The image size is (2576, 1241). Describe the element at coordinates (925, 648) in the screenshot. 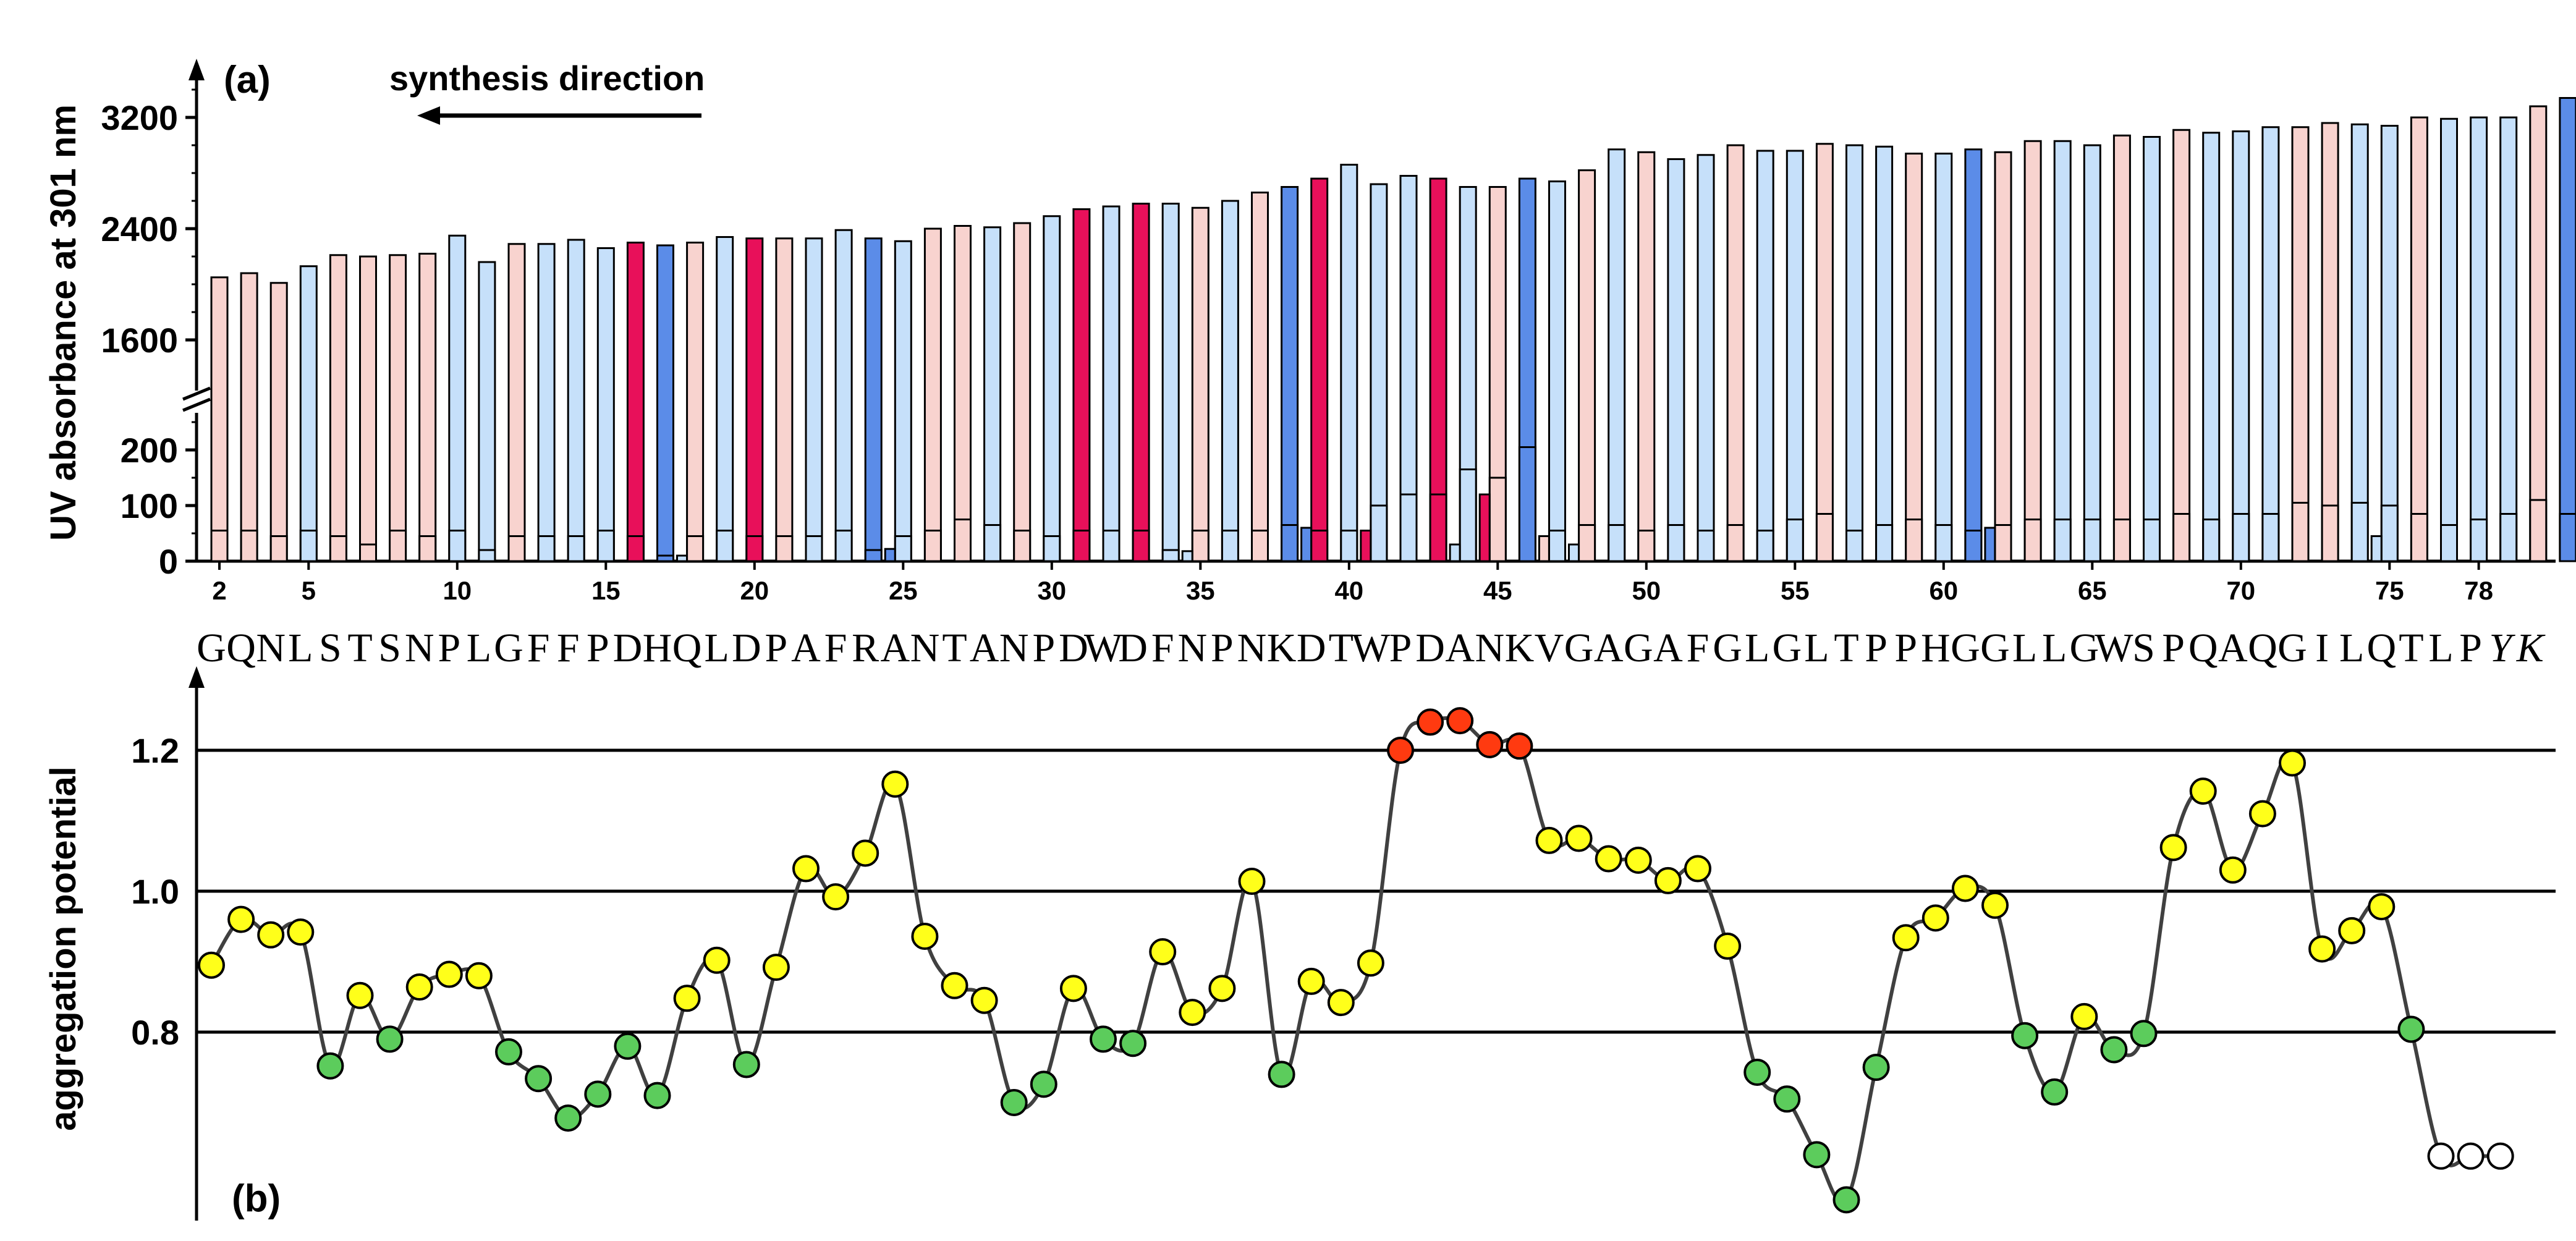

I see `sequence-letter-25: N` at that location.